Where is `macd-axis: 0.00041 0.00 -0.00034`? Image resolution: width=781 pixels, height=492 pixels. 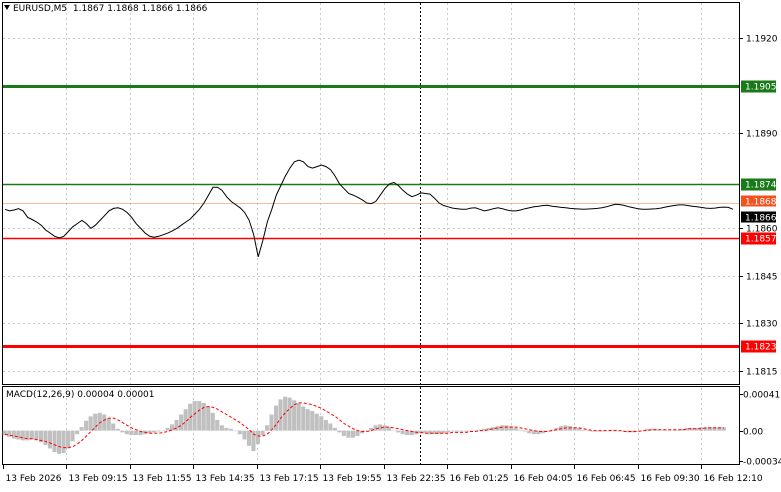
macd-axis: 0.00041 0.00 -0.00034 is located at coordinates (760, 429).